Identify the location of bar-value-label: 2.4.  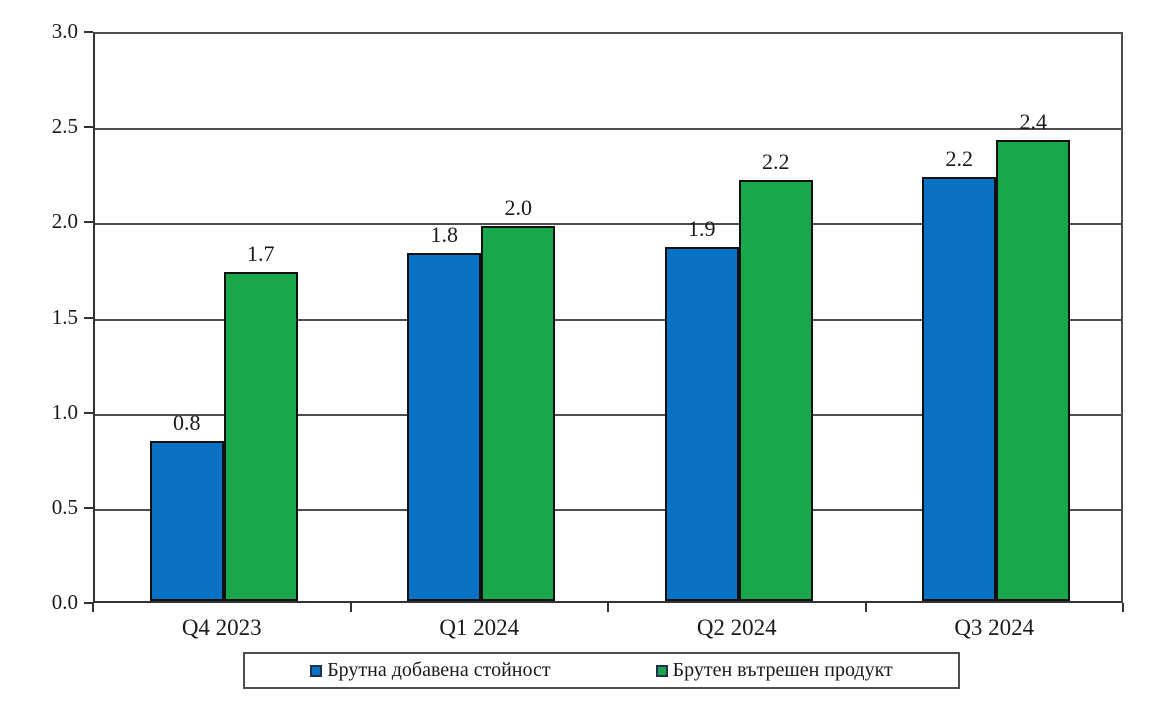
(1033, 121).